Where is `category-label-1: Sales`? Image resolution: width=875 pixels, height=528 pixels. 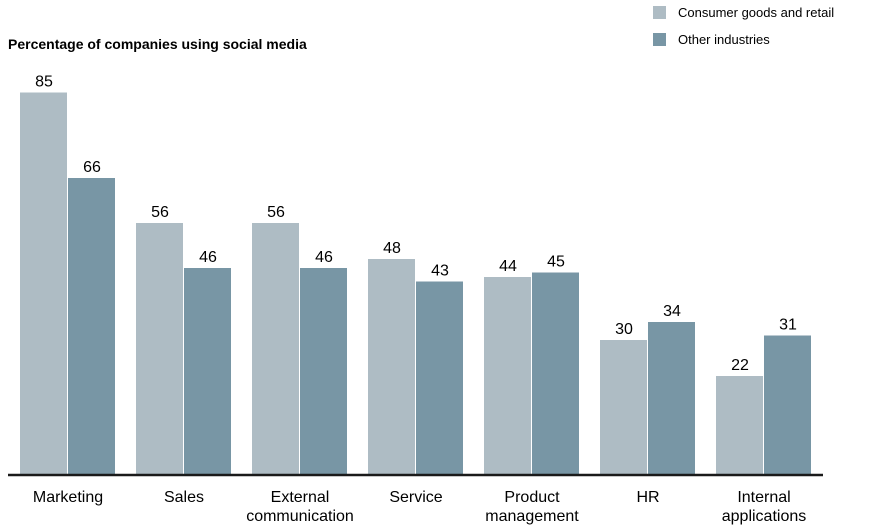
category-label-1: Sales is located at coordinates (184, 497).